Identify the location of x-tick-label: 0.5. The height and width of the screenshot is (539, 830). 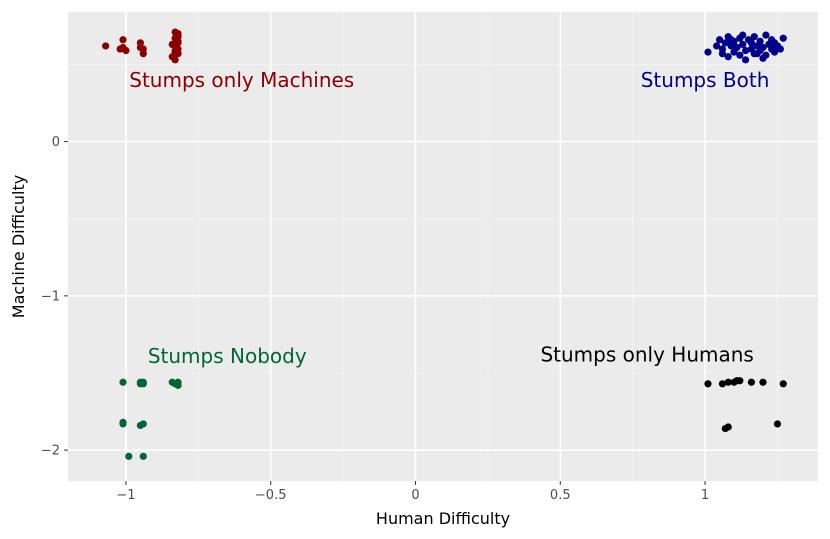
(560, 495).